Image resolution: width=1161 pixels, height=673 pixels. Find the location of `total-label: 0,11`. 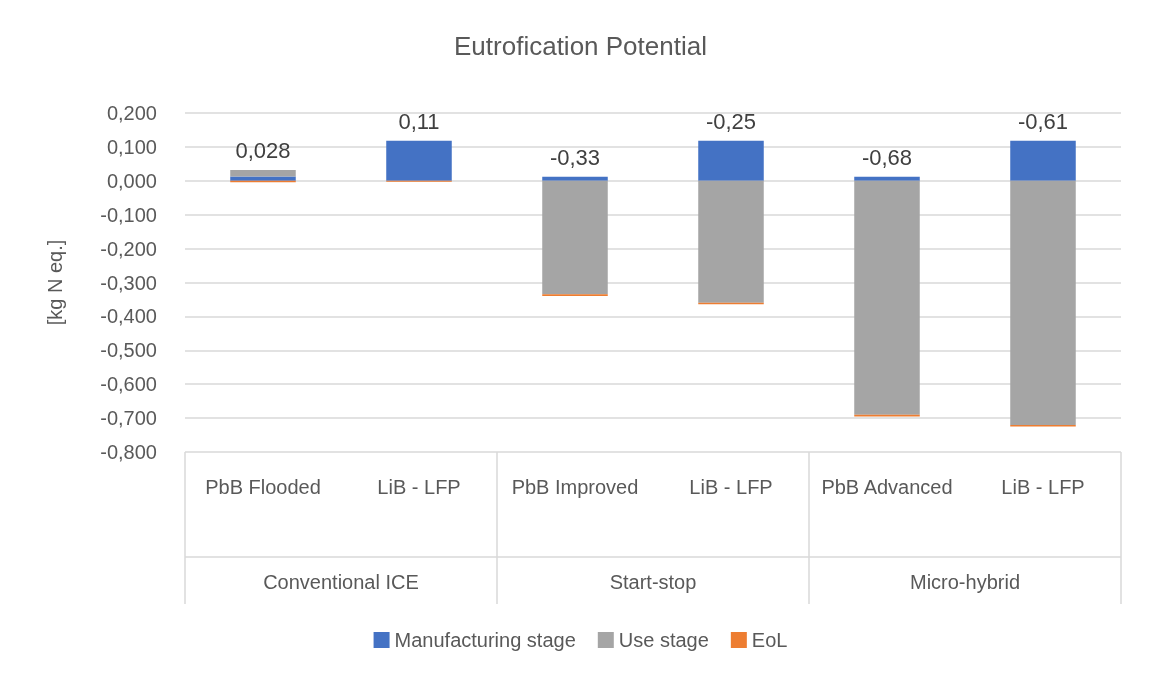

total-label: 0,11 is located at coordinates (419, 122).